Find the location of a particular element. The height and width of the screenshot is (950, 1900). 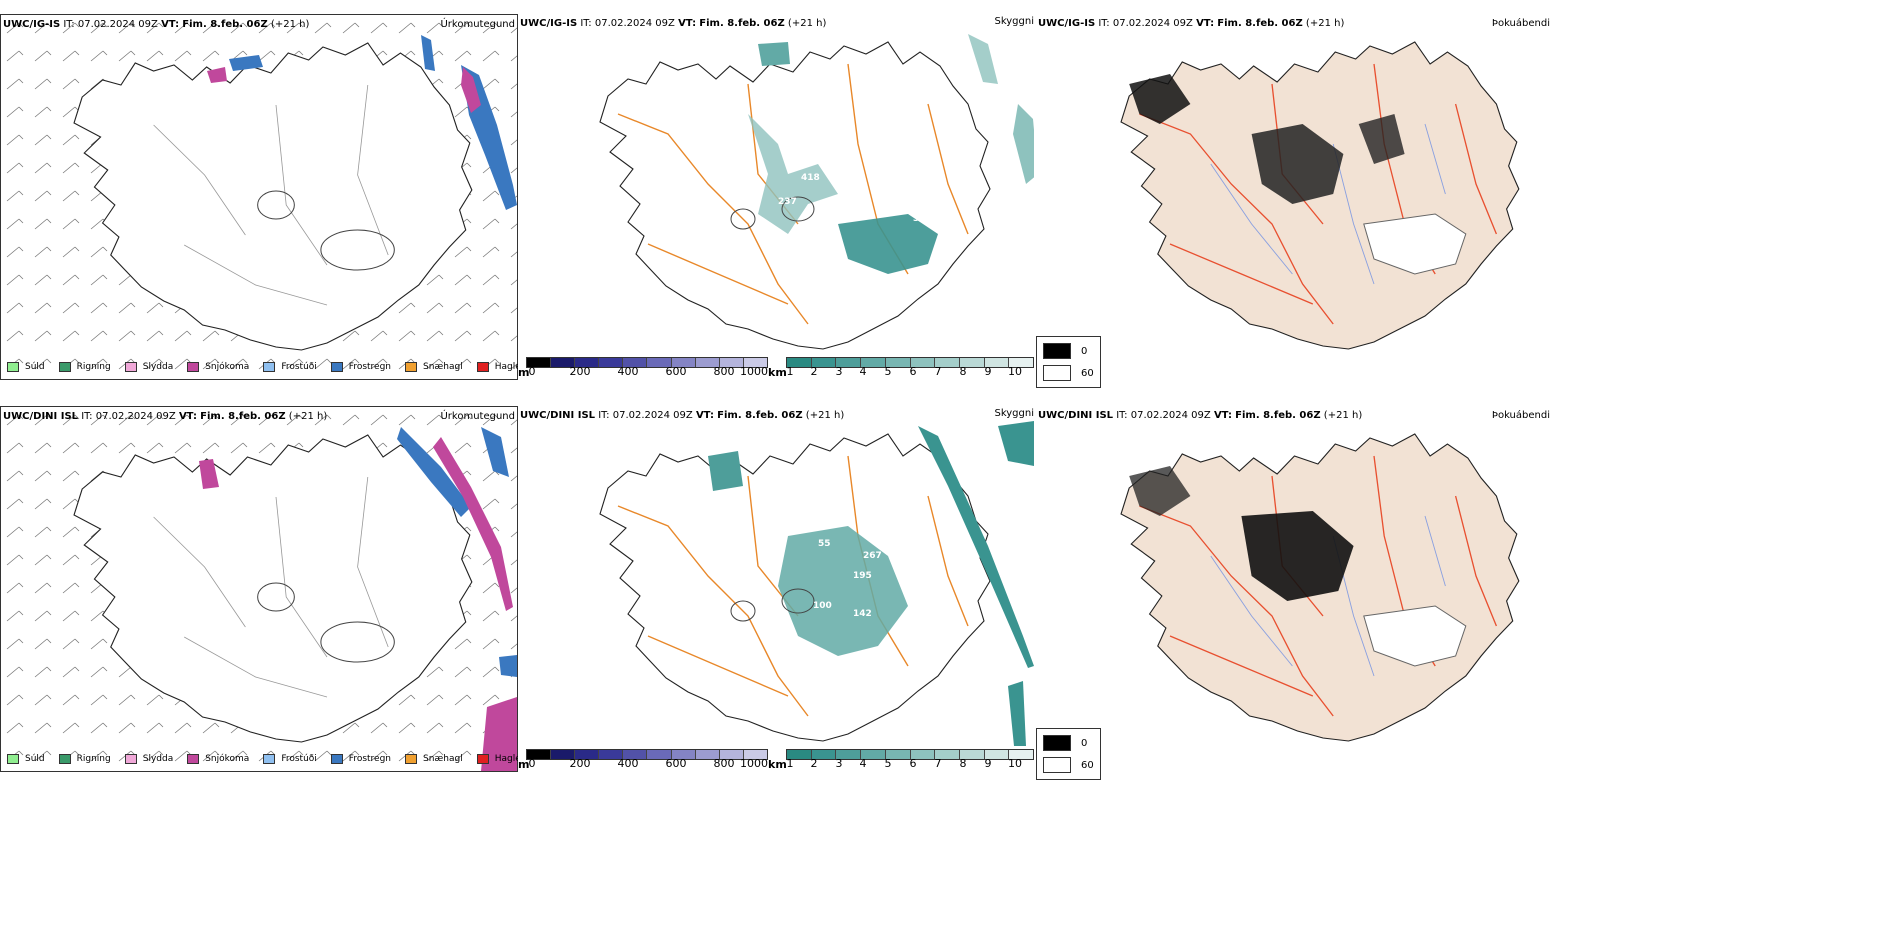

tick-label: 10 is located at coordinates (1015, 763).